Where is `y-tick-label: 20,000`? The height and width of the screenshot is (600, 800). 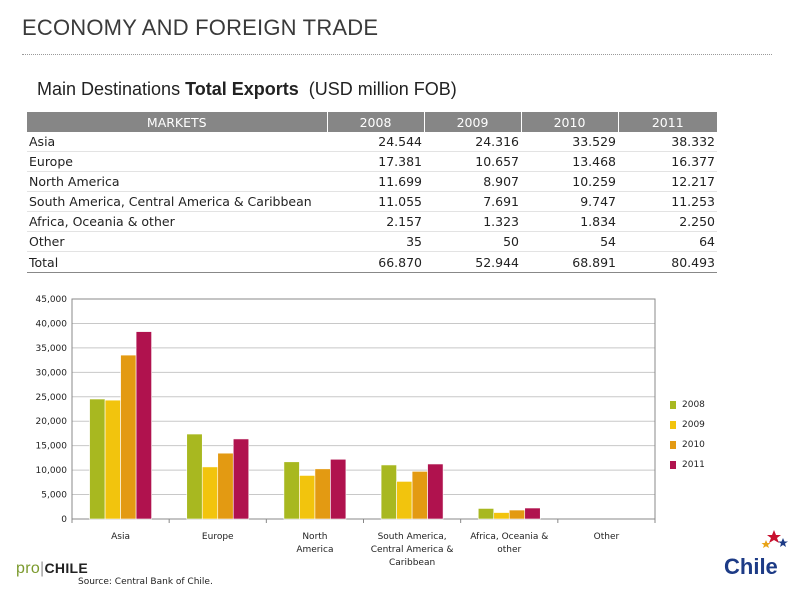 y-tick-label: 20,000 is located at coordinates (52, 422).